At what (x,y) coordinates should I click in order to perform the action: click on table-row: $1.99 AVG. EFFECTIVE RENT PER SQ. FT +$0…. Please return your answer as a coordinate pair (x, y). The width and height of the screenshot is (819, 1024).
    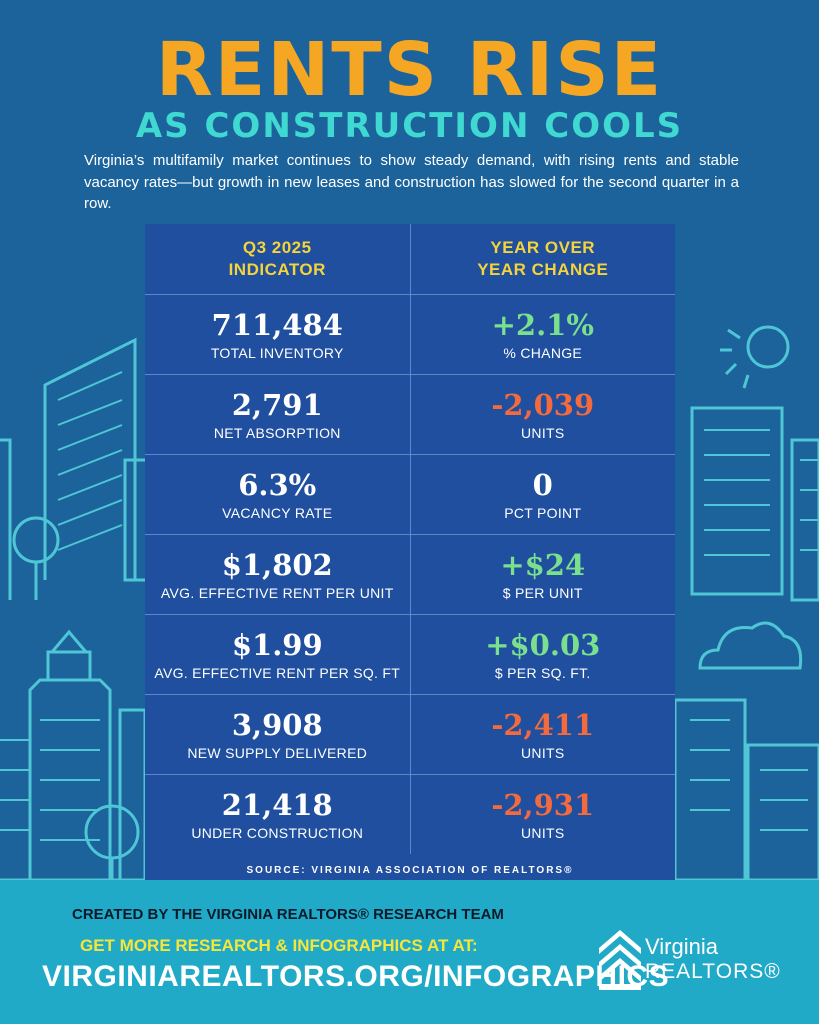
    Looking at the image, I should click on (410, 655).